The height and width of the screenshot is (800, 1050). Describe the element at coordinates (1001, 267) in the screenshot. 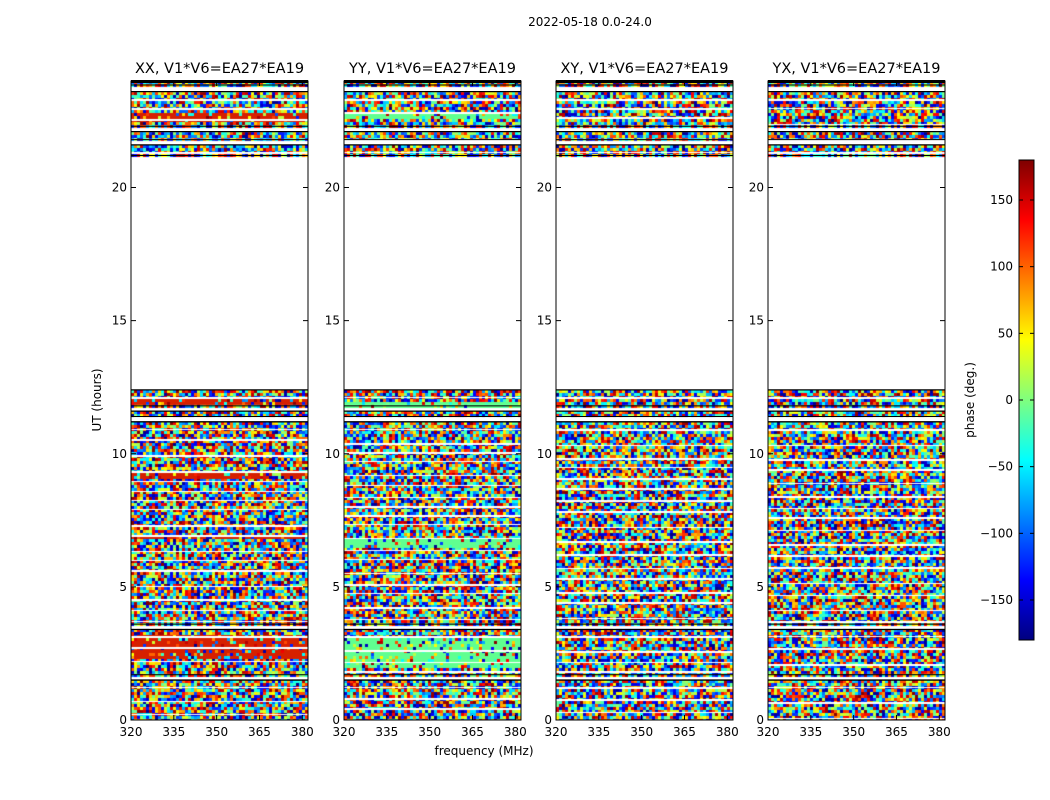

I see `colorbar-tick-label: 100` at that location.